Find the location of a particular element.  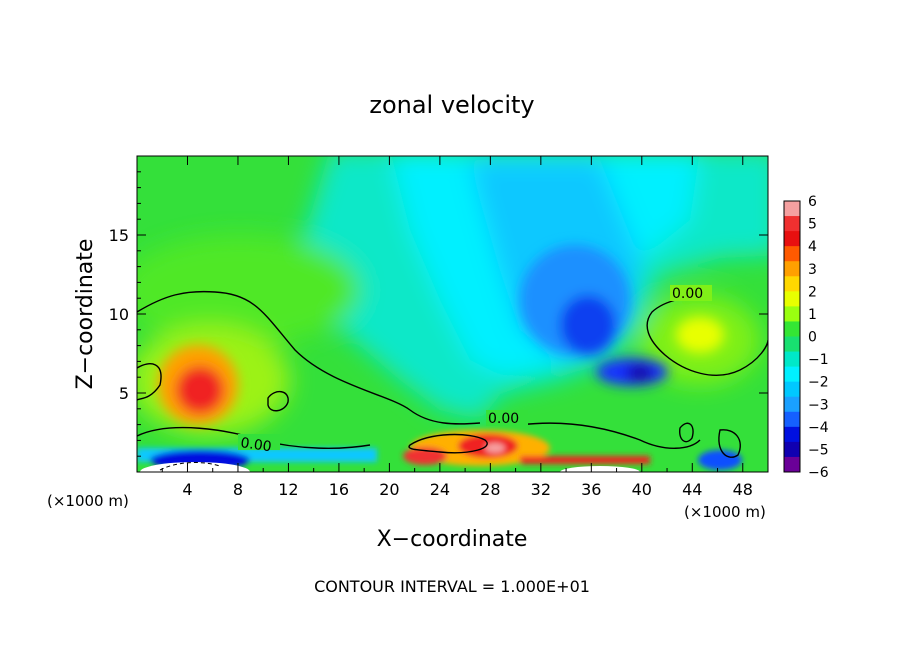

contour-line-upper is located at coordinates (309, 357).